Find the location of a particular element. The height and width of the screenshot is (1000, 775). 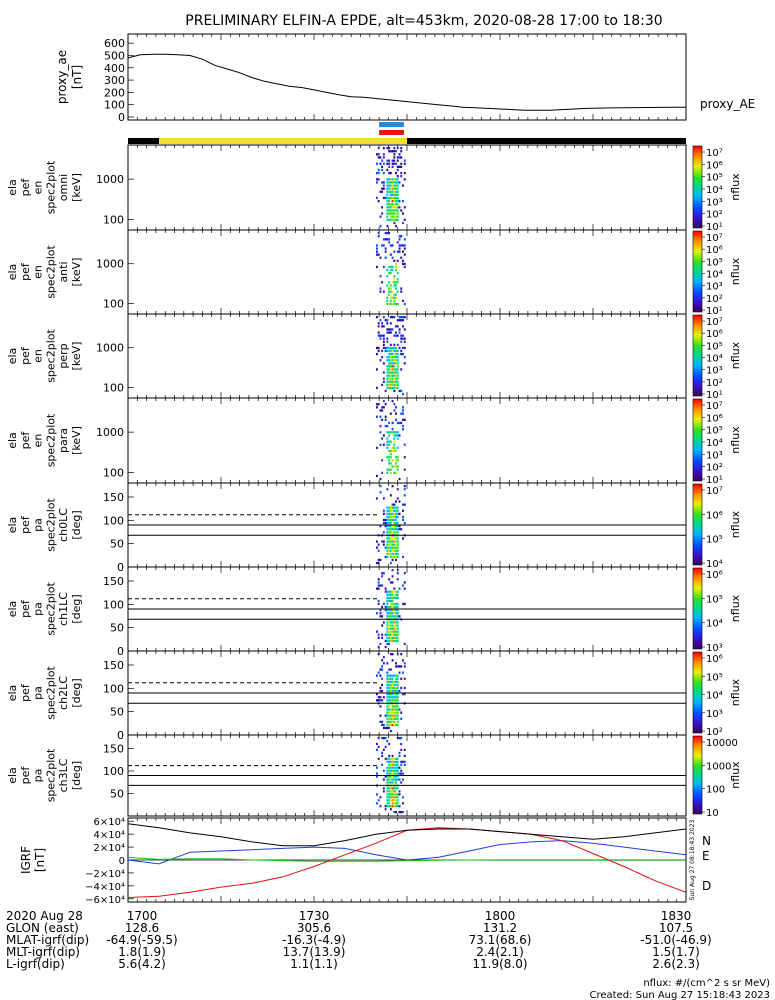

spec-para-colorbar-tick-label: 10³ is located at coordinates (714, 455).